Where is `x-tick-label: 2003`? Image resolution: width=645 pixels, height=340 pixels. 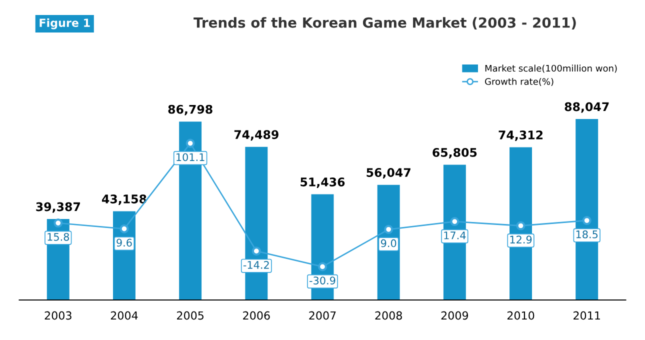 x-tick-label: 2003 is located at coordinates (58, 315).